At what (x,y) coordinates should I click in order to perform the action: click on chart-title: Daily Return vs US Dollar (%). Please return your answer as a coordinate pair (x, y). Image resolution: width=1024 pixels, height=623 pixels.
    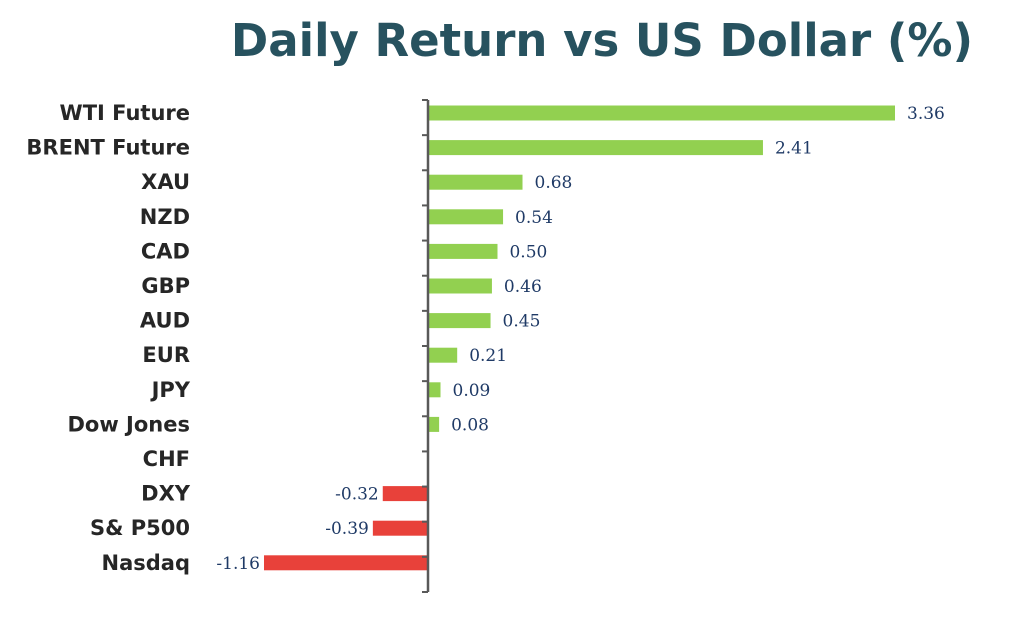
    Looking at the image, I should click on (602, 40).